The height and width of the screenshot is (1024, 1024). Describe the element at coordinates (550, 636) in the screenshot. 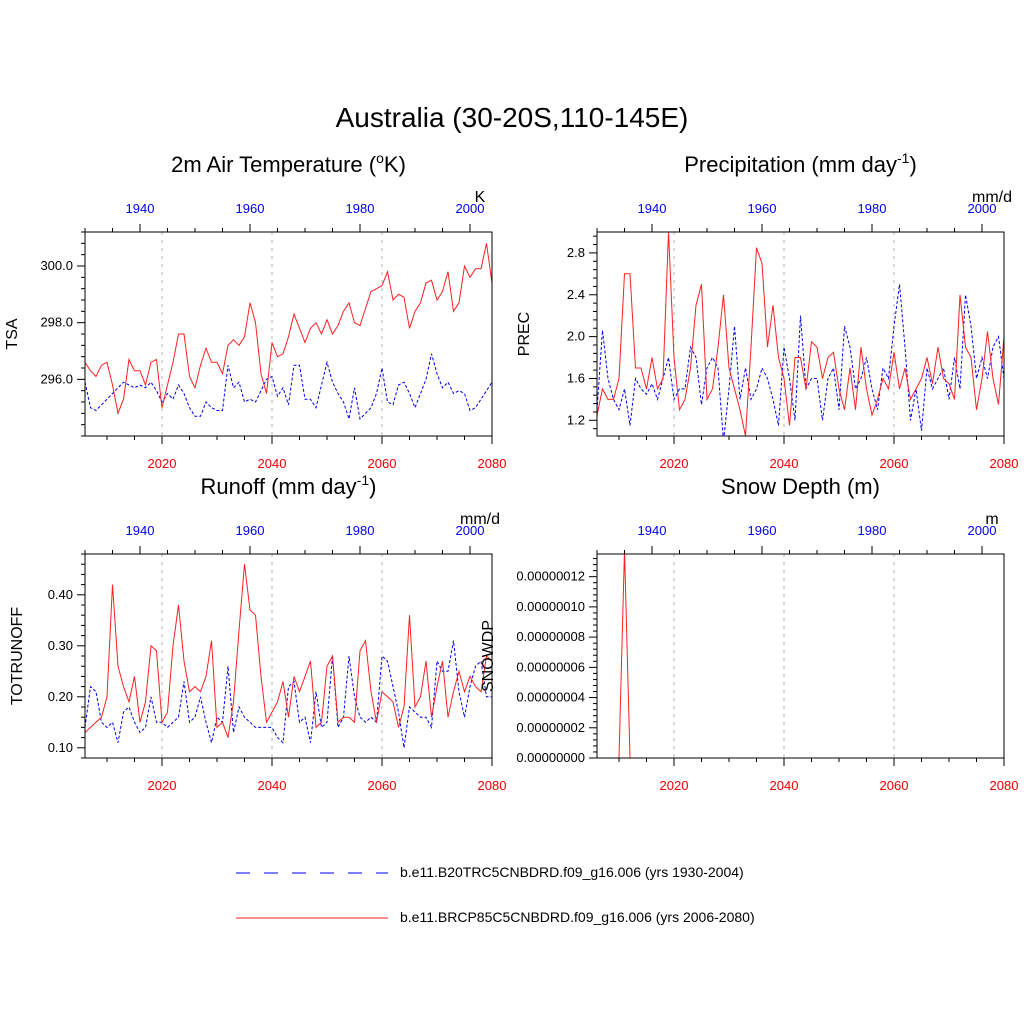

I see `y-tick-label: 0.00000008` at that location.